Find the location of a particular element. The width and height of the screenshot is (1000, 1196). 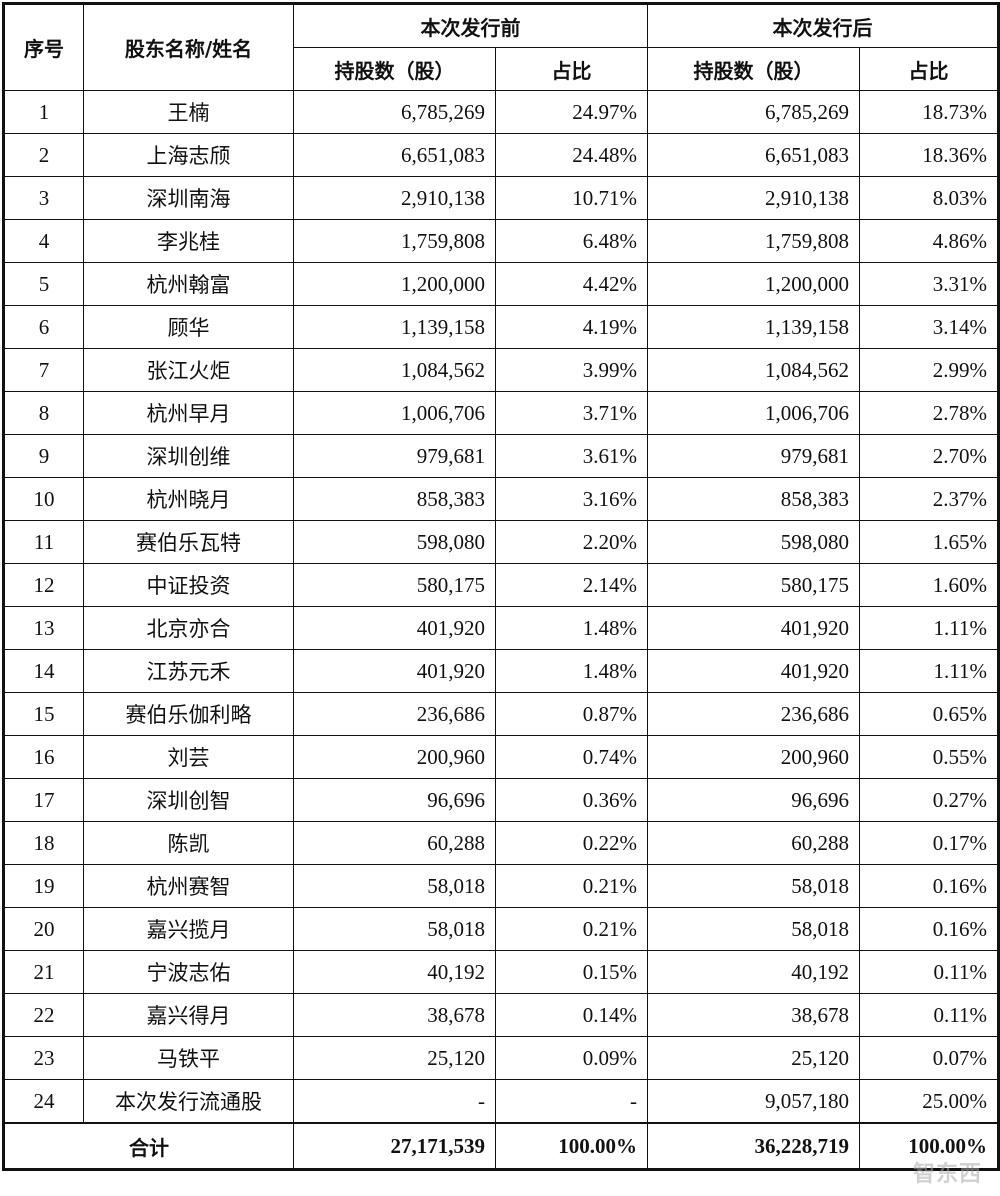

row-before-ratio: 0.22% is located at coordinates (571, 843).